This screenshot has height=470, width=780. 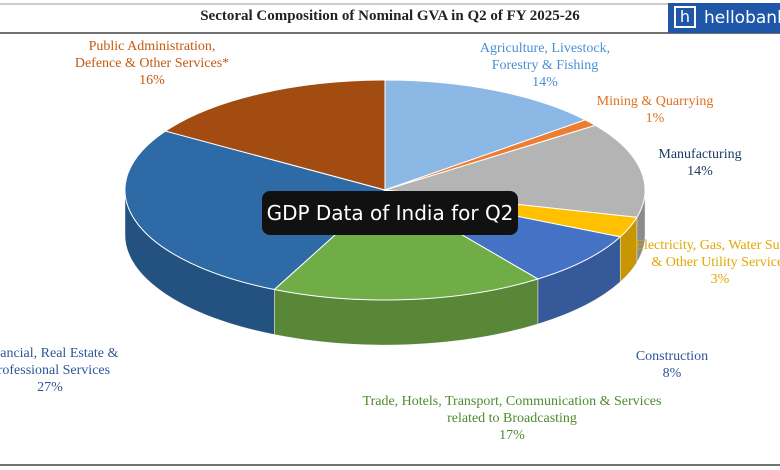 I want to click on category-label: Construction, so click(x=672, y=356).